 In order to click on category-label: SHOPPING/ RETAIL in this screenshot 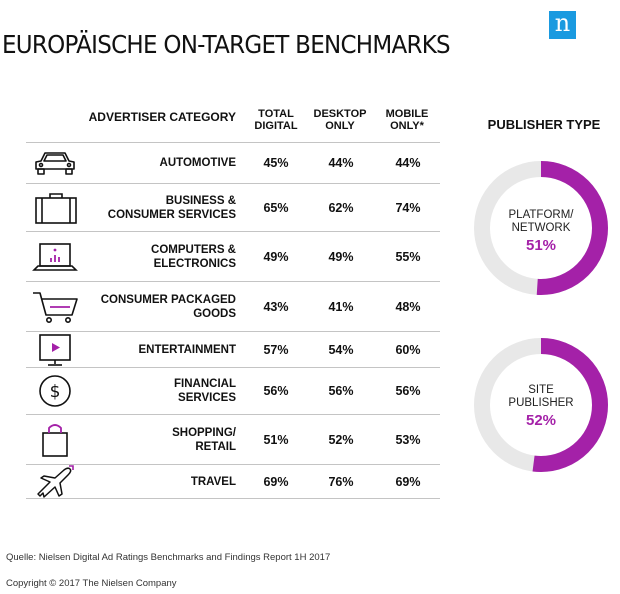, I will do `click(204, 439)`.